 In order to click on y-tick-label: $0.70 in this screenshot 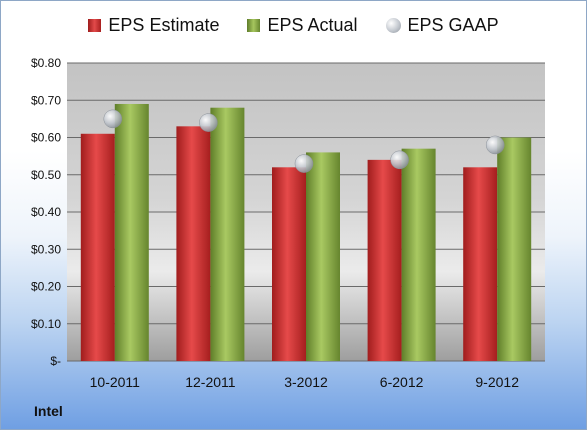, I will do `click(46, 100)`.